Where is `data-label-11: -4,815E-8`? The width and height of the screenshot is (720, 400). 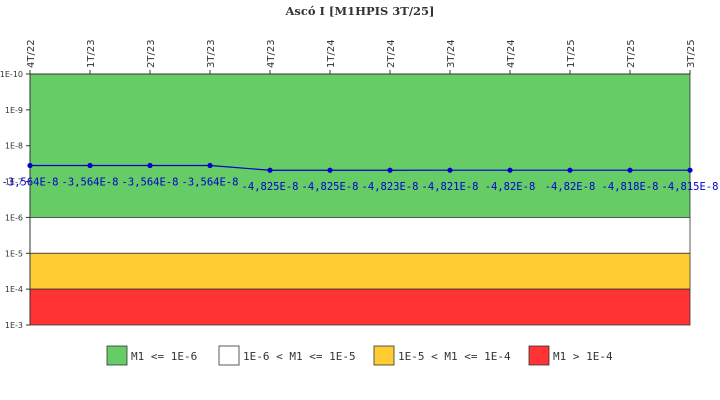 data-label-11: -4,815E-8 is located at coordinates (690, 187).